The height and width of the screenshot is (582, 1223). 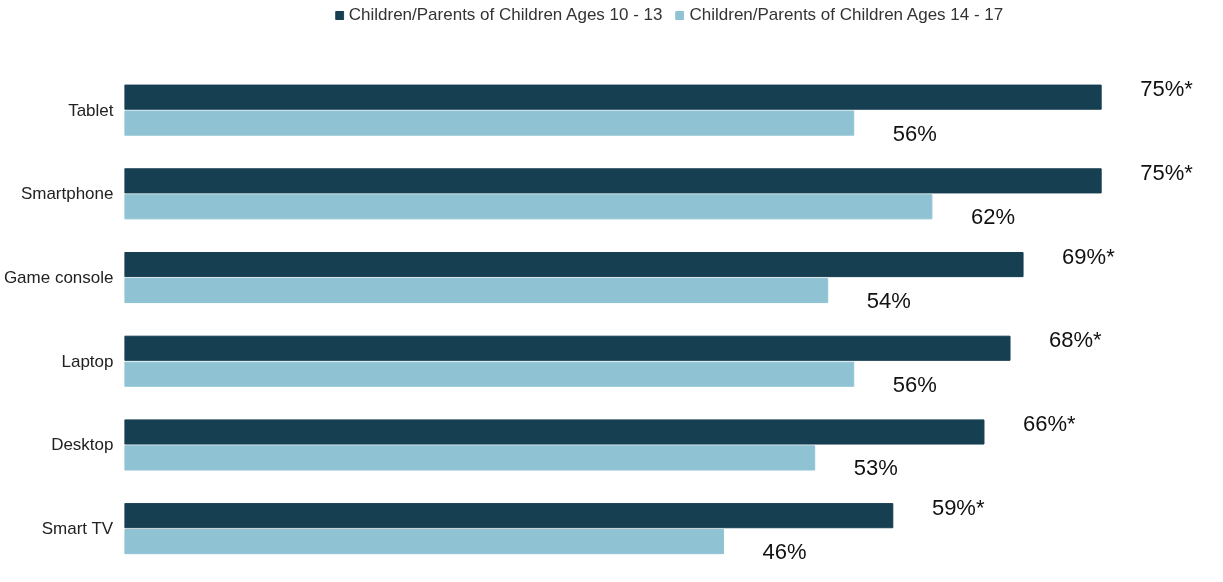 What do you see at coordinates (992, 217) in the screenshot?
I see `data-label: 62%` at bounding box center [992, 217].